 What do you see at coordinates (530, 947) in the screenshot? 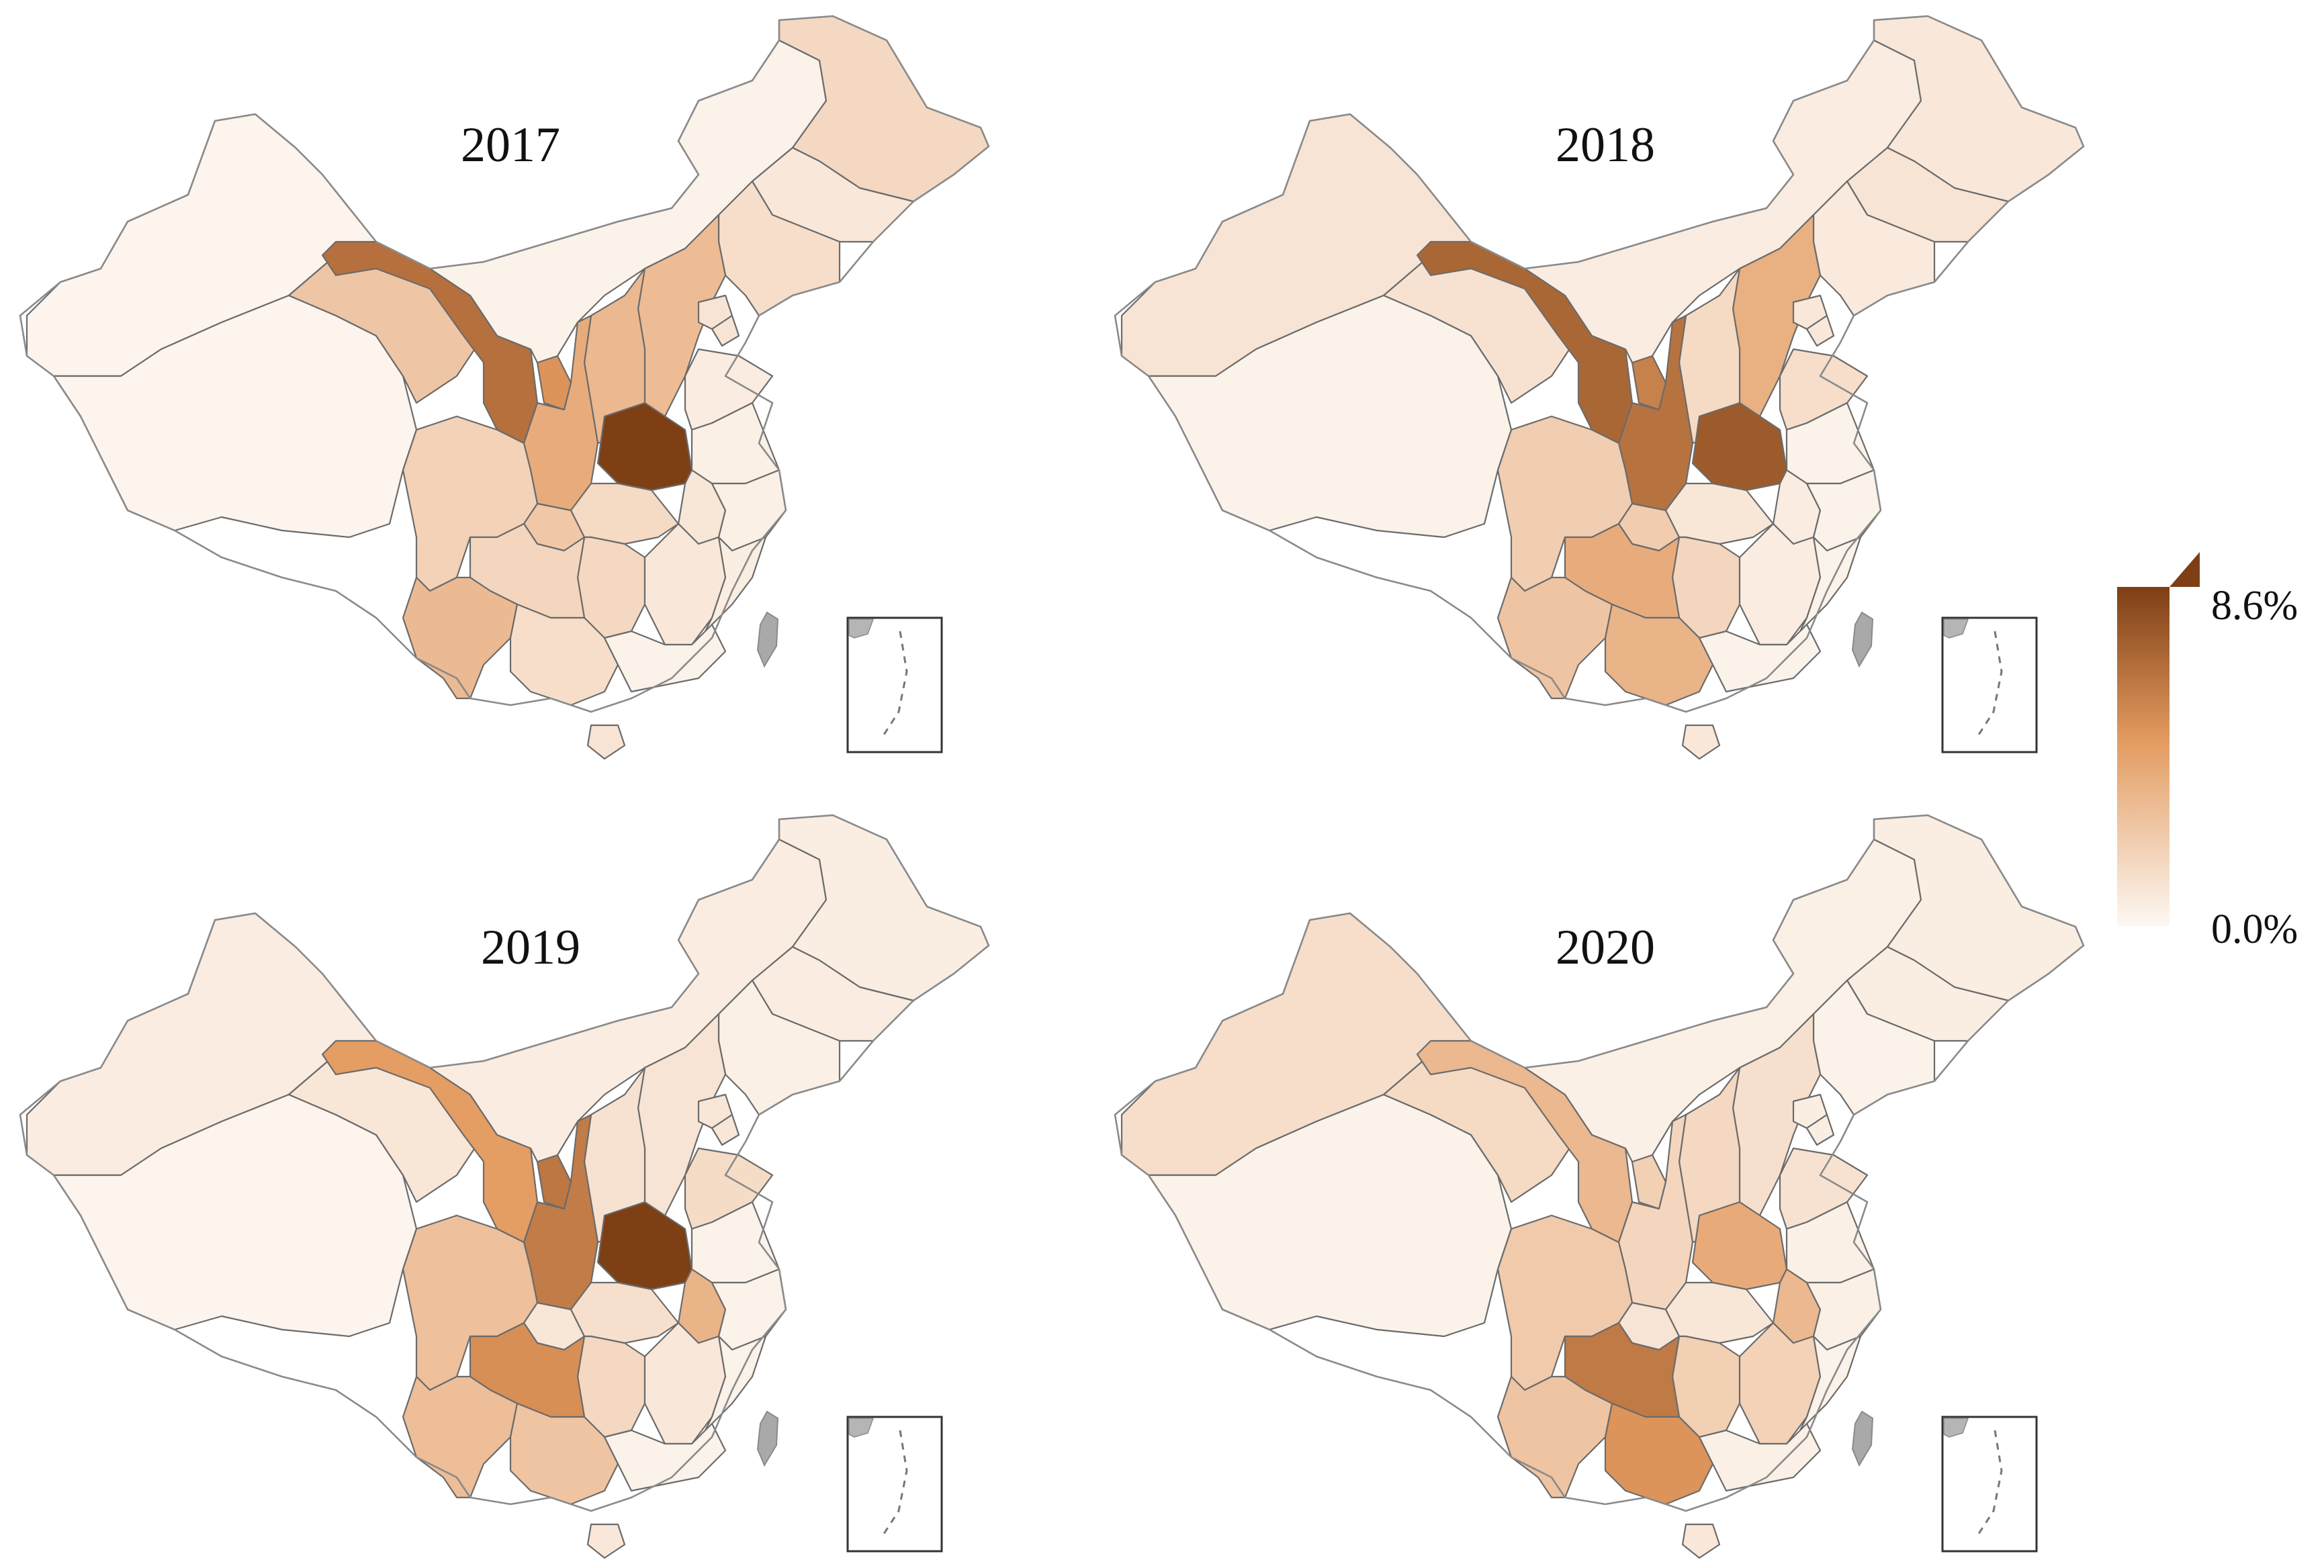
I see `panel-year-title: 2019` at bounding box center [530, 947].